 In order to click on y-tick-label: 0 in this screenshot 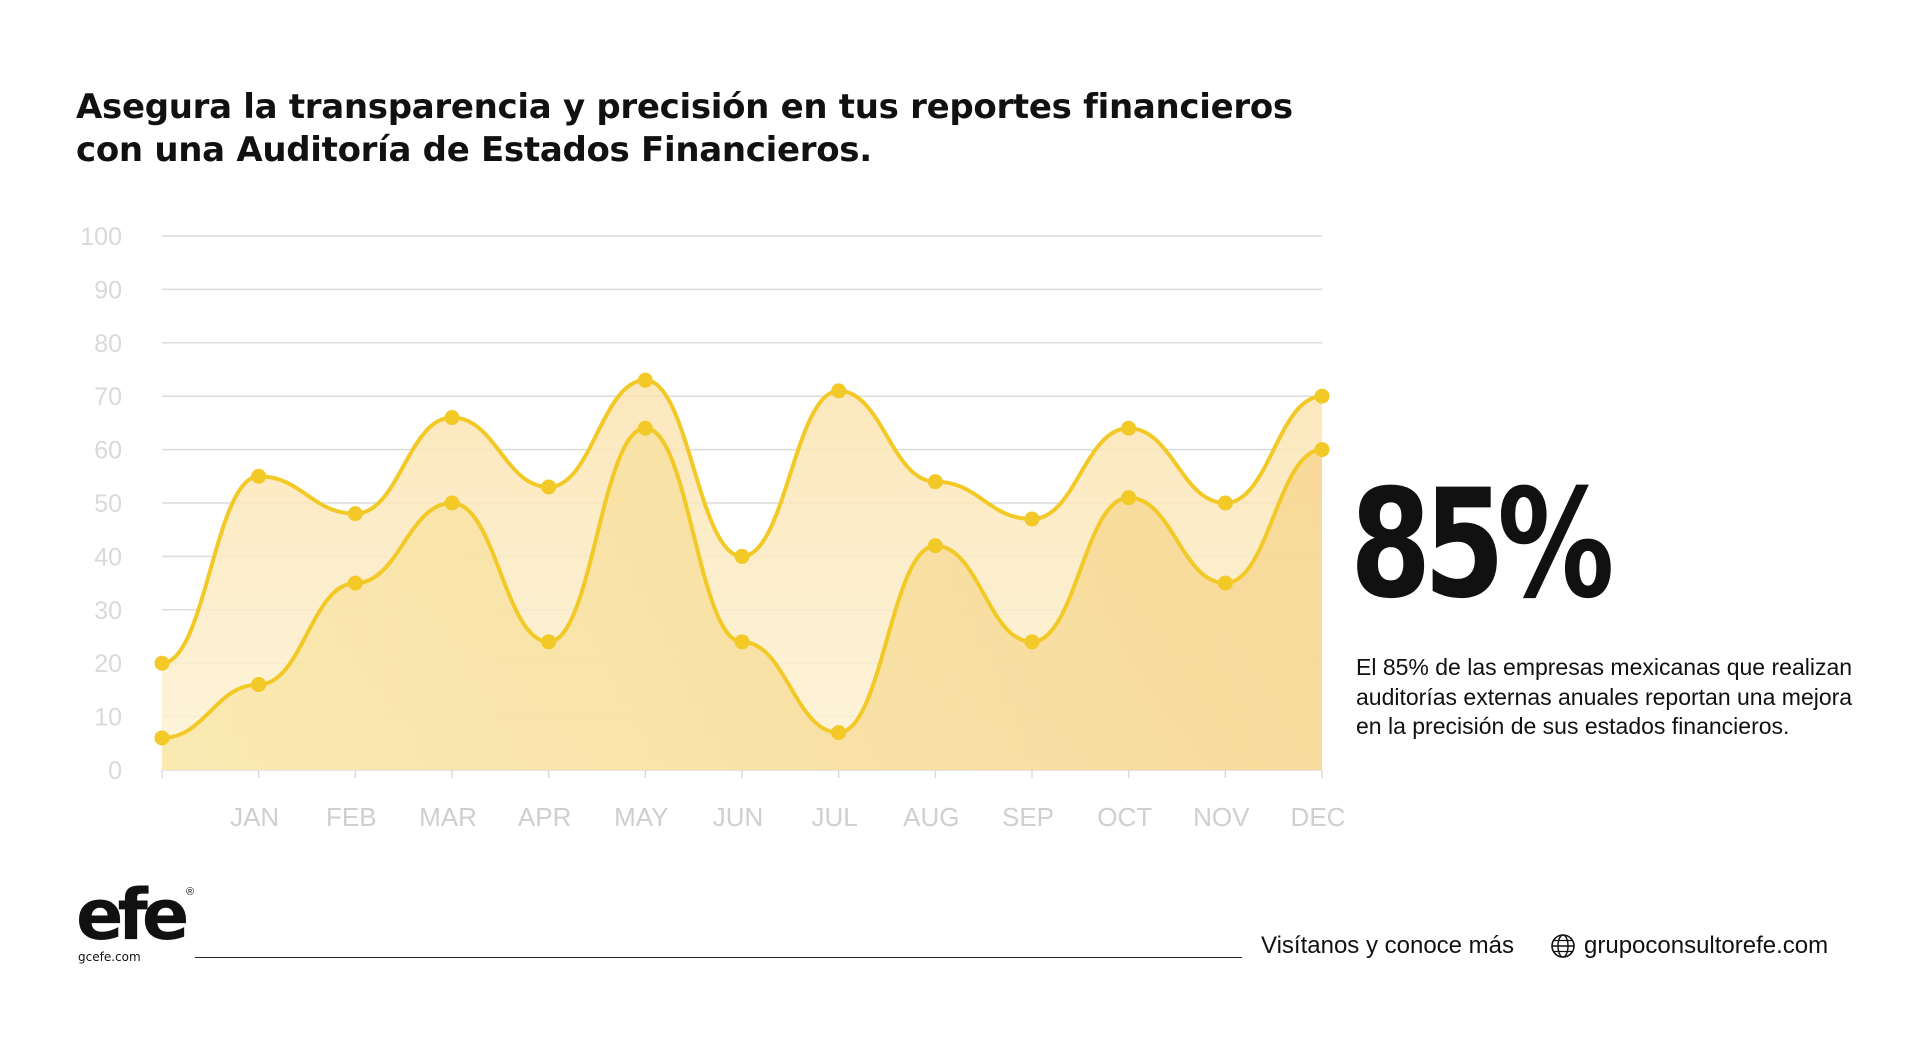, I will do `click(115, 771)`.